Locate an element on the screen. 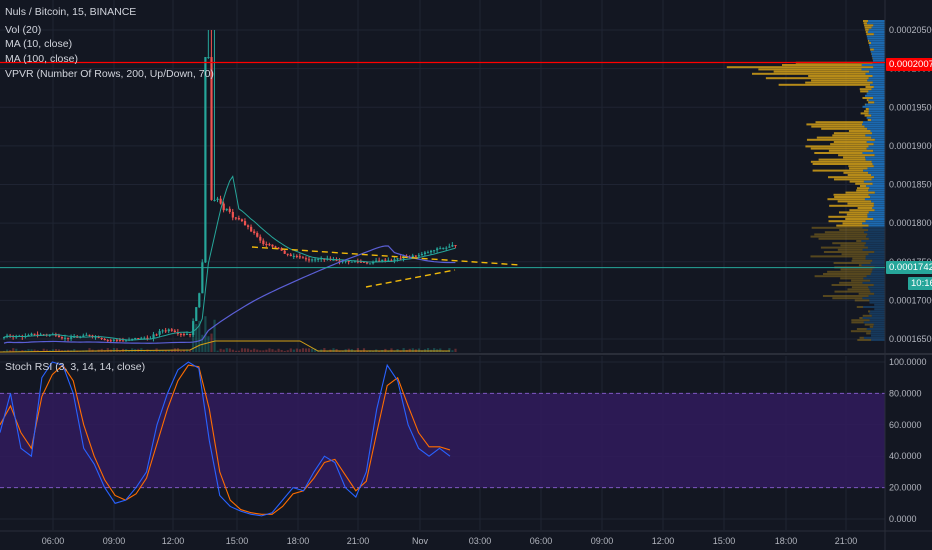  legend-vol: Vol (20) is located at coordinates (23, 30).